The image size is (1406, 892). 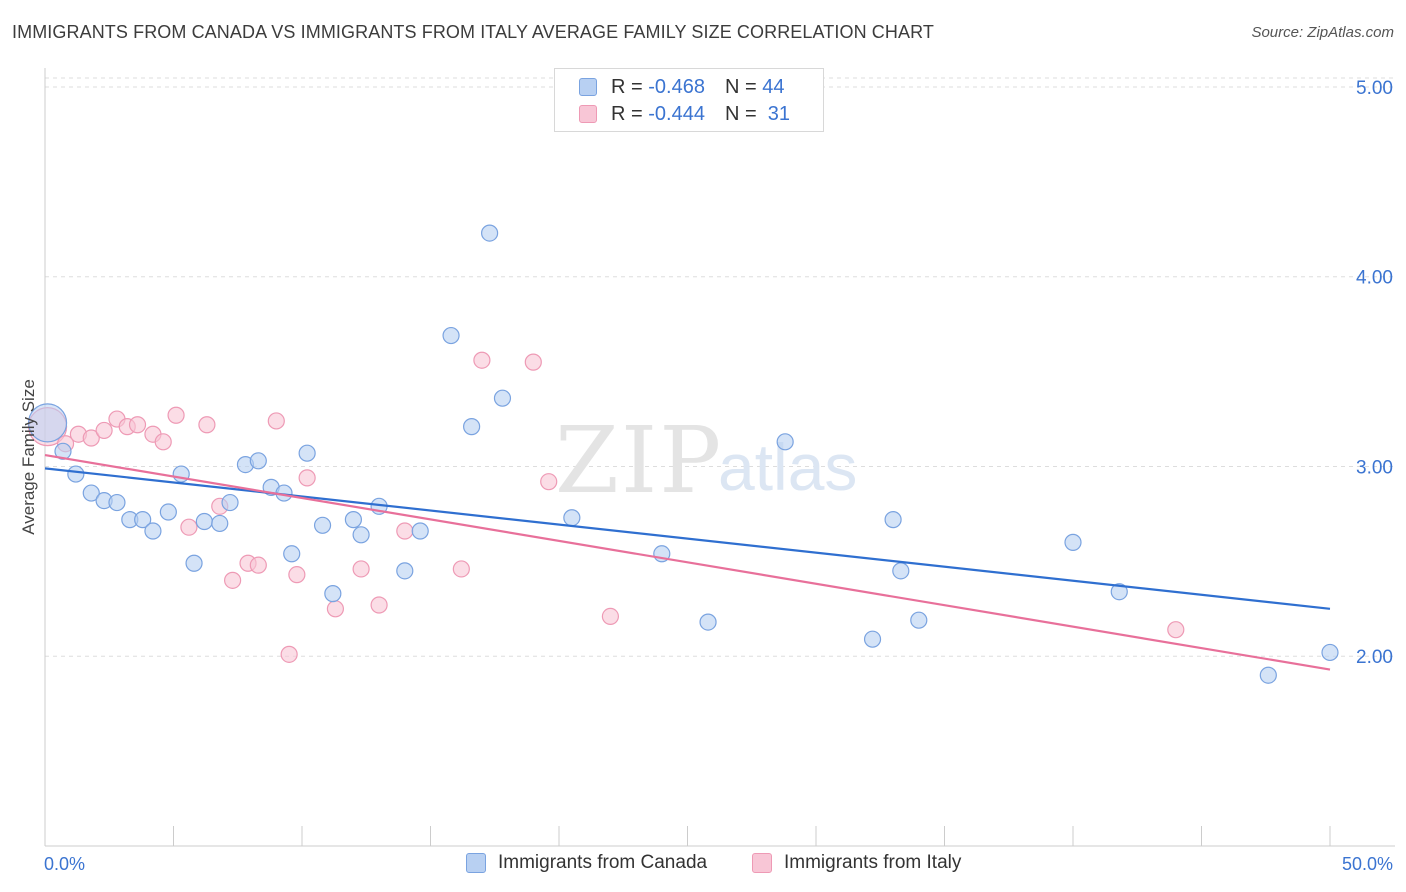 I want to click on legend-r-value: -0.468, so click(x=676, y=86).